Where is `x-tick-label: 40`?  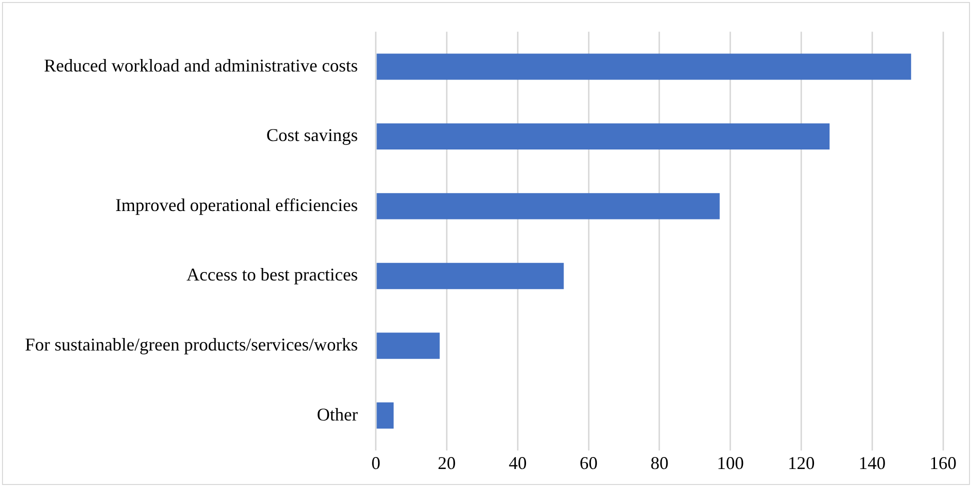
x-tick-label: 40 is located at coordinates (517, 462).